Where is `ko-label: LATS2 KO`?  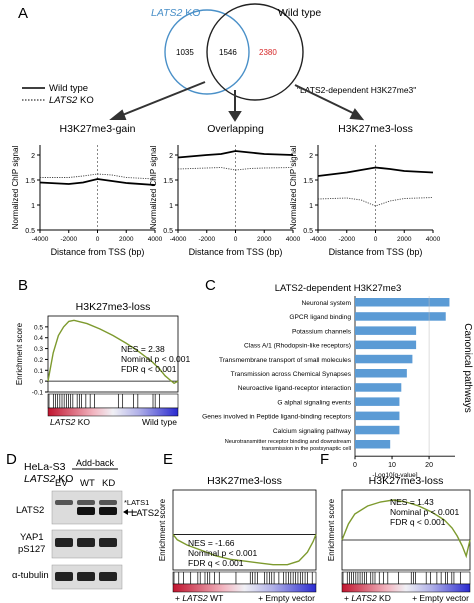
ko-label: LATS2 KO is located at coordinates (48, 479).